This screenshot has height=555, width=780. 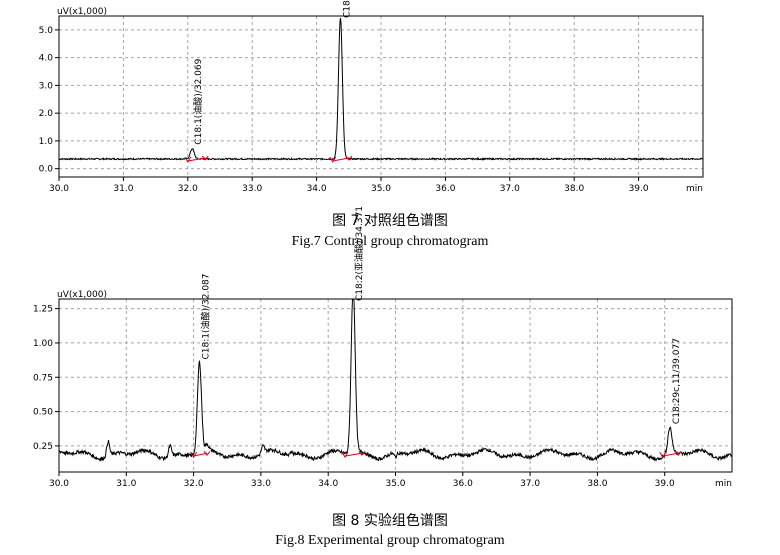 I want to click on peak-label: C18:2(亚油酸)/34.371, so click(x=359, y=253).